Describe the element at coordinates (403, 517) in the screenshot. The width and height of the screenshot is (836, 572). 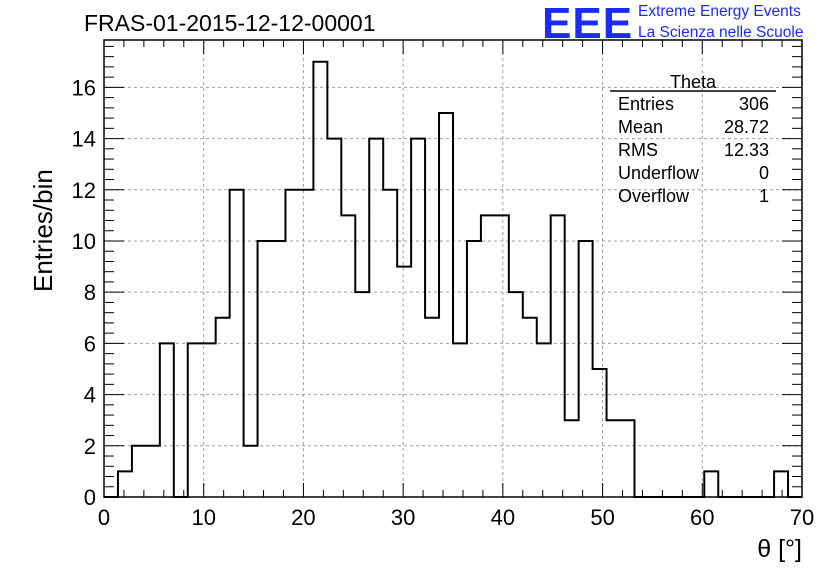
I see `x-tick-label-30: 30` at that location.